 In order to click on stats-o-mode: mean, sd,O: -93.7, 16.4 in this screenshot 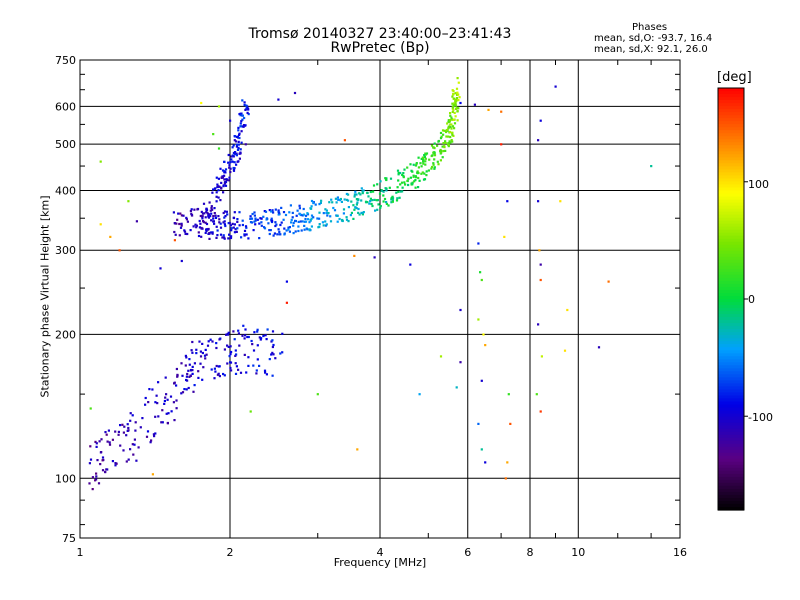, I will do `click(653, 38)`.